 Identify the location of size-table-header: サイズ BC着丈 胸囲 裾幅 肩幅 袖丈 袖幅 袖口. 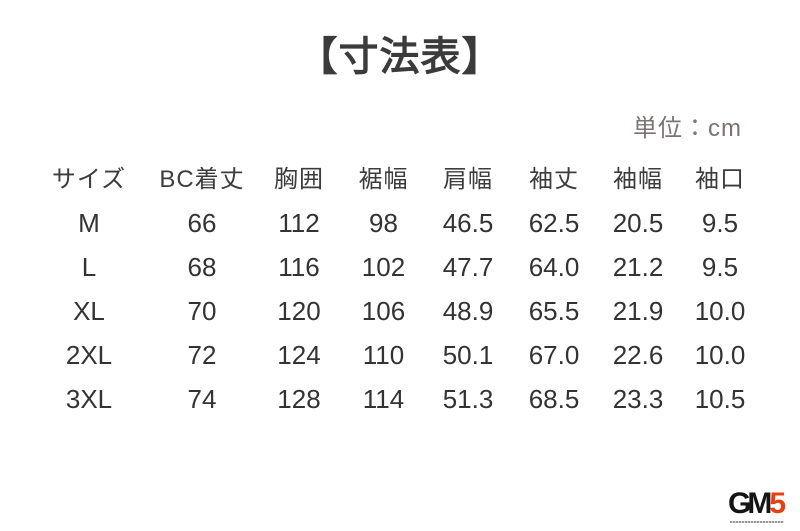
(395, 176).